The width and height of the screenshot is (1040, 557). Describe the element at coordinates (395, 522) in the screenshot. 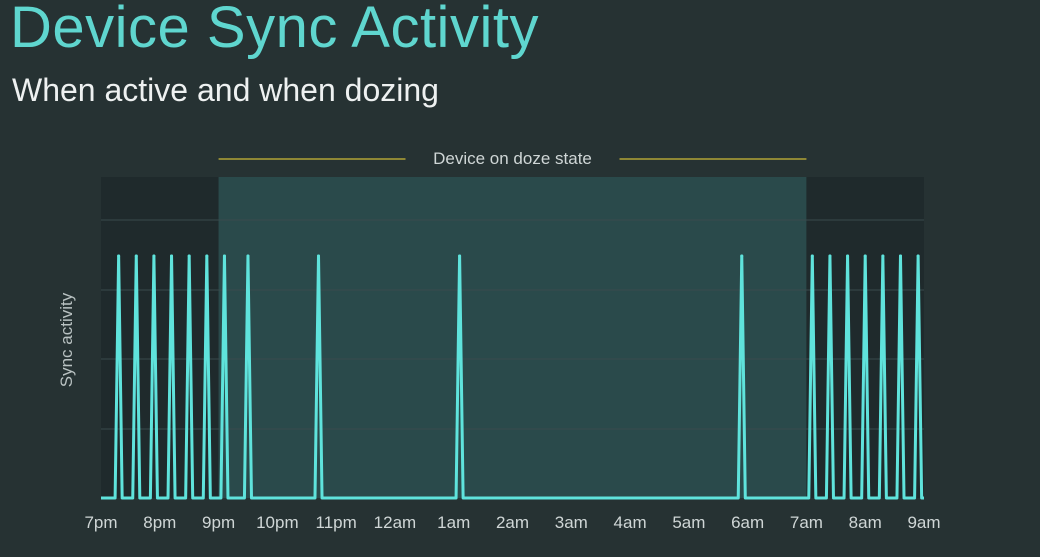

I see `x-tick-12am: 12am` at that location.